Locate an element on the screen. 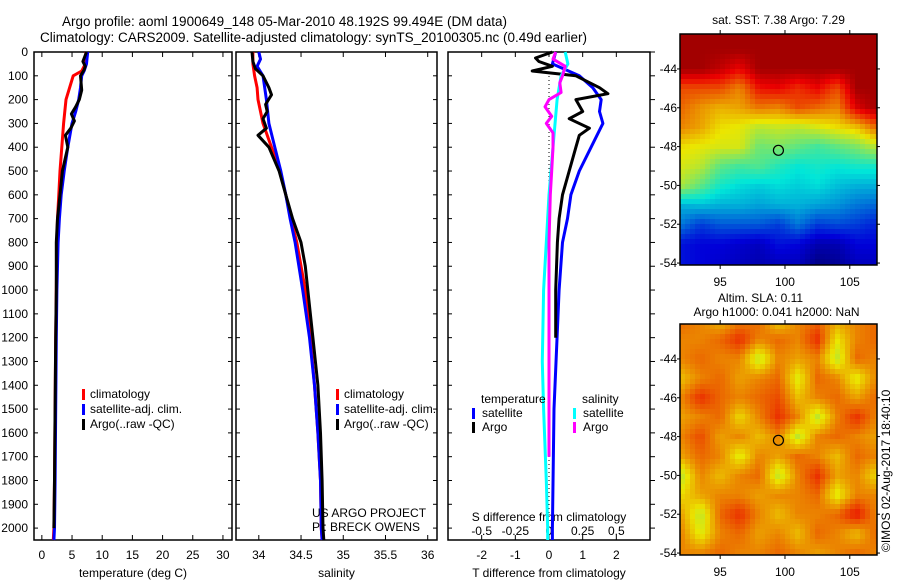  x-axis-label: temperature (deg C) is located at coordinates (133, 573).